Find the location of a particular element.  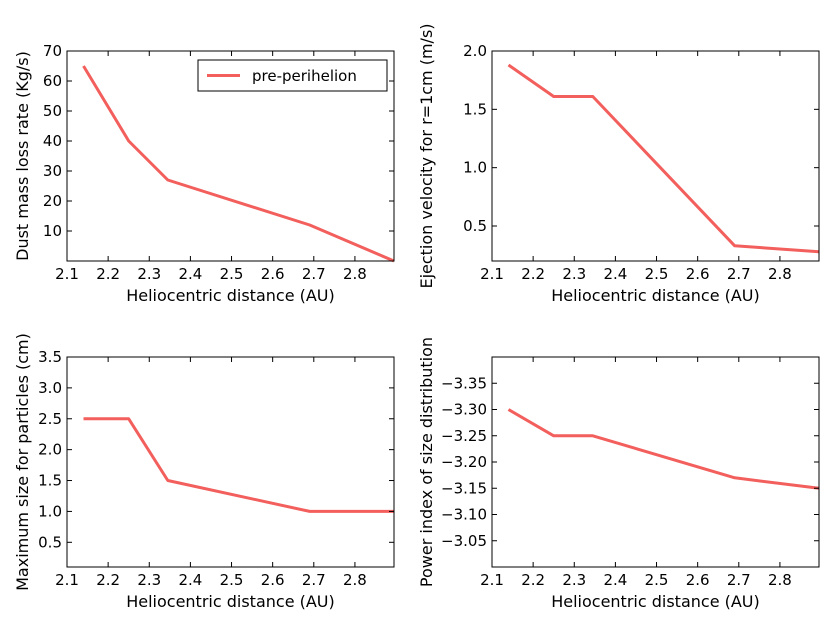

y-tick-label: 20 is located at coordinates (52, 201).